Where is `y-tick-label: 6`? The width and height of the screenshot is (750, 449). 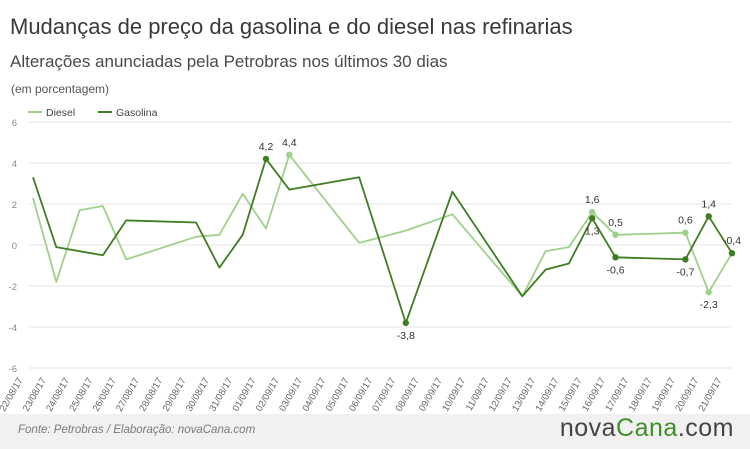 y-tick-label: 6 is located at coordinates (14, 123).